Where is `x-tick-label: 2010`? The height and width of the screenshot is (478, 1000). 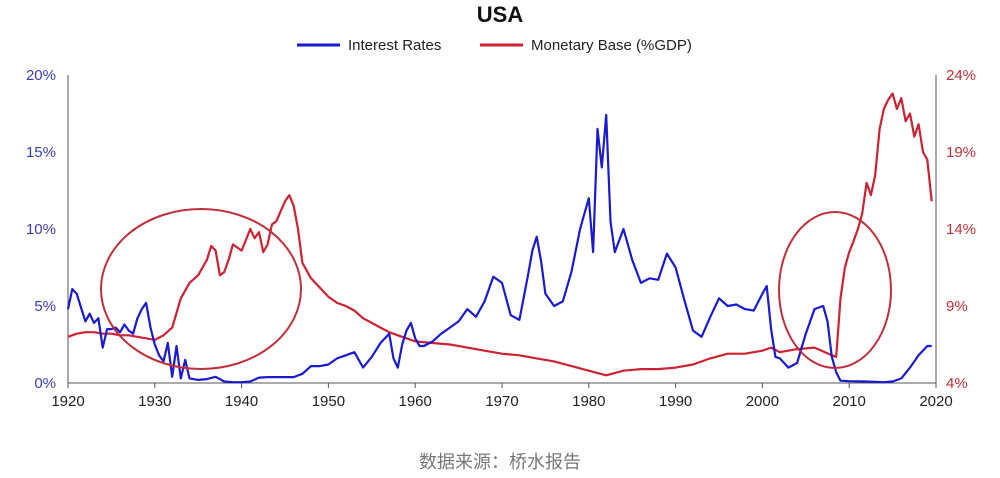 x-tick-label: 2010 is located at coordinates (849, 401).